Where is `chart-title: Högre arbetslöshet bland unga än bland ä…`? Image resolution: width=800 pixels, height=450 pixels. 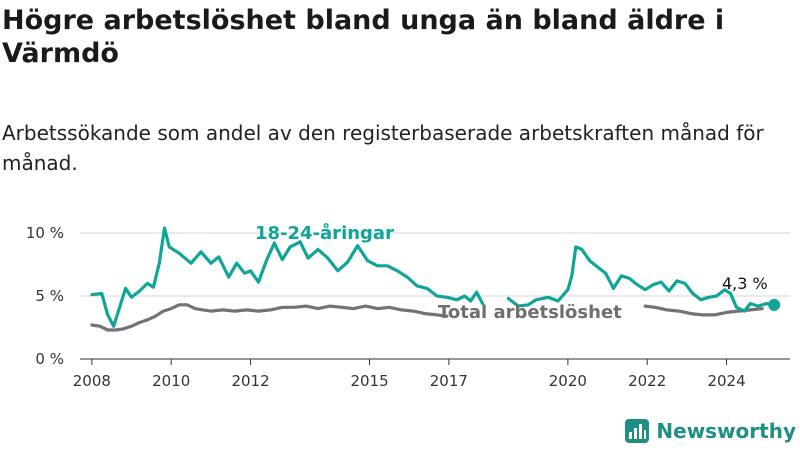 chart-title: Högre arbetslöshet bland unga än bland ä… is located at coordinates (363, 37).